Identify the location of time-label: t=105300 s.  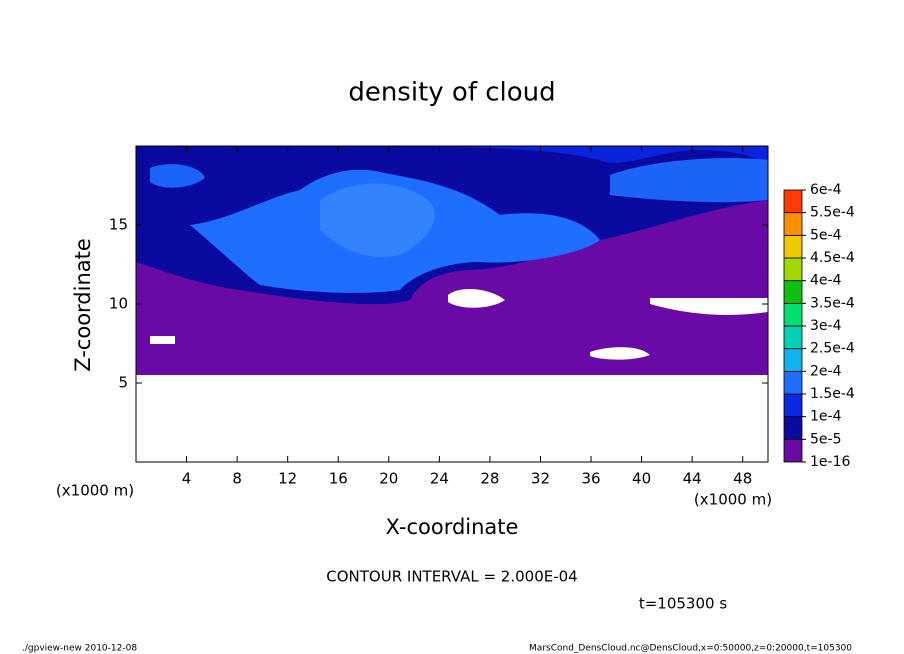
(683, 604).